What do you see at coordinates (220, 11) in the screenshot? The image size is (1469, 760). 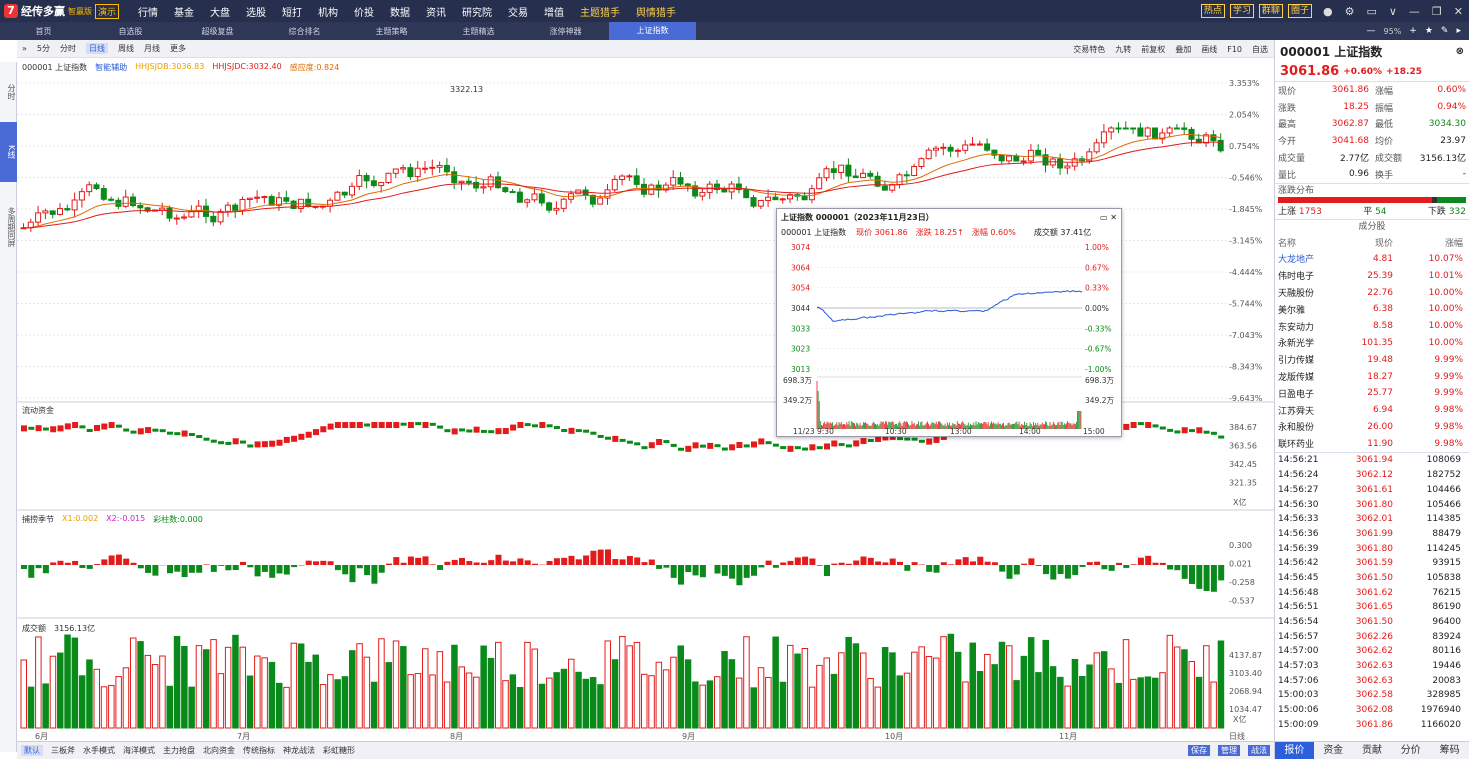 I see `menu-item-2: 大盘` at bounding box center [220, 11].